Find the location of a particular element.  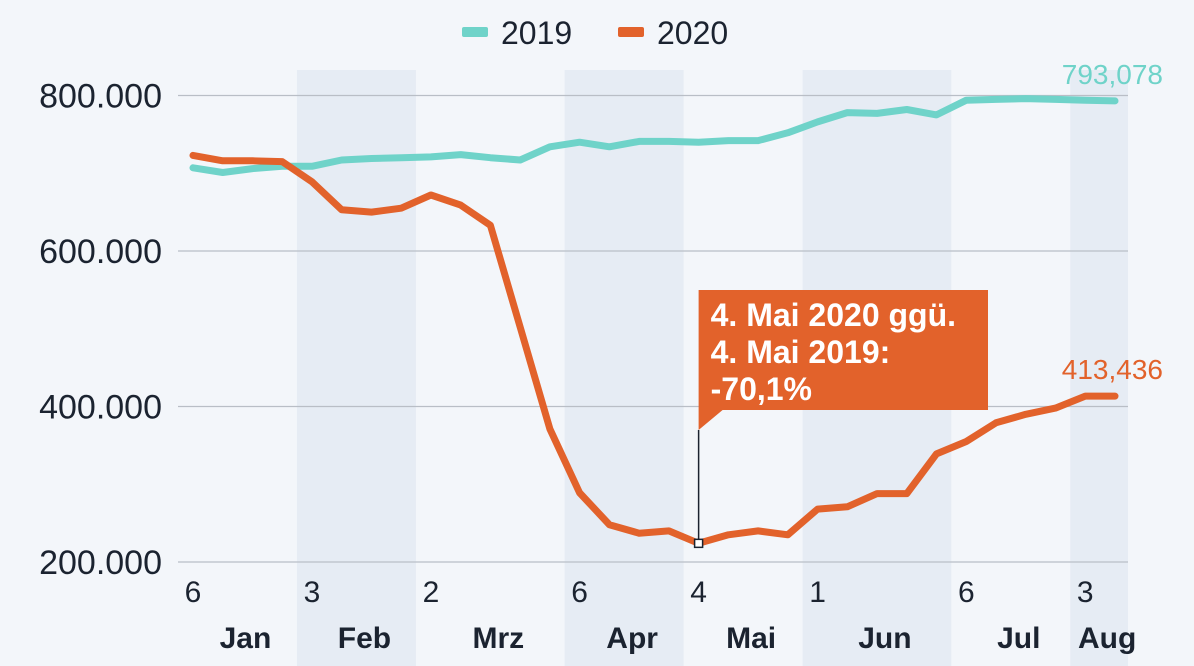

month-label: Jun is located at coordinates (884, 638).